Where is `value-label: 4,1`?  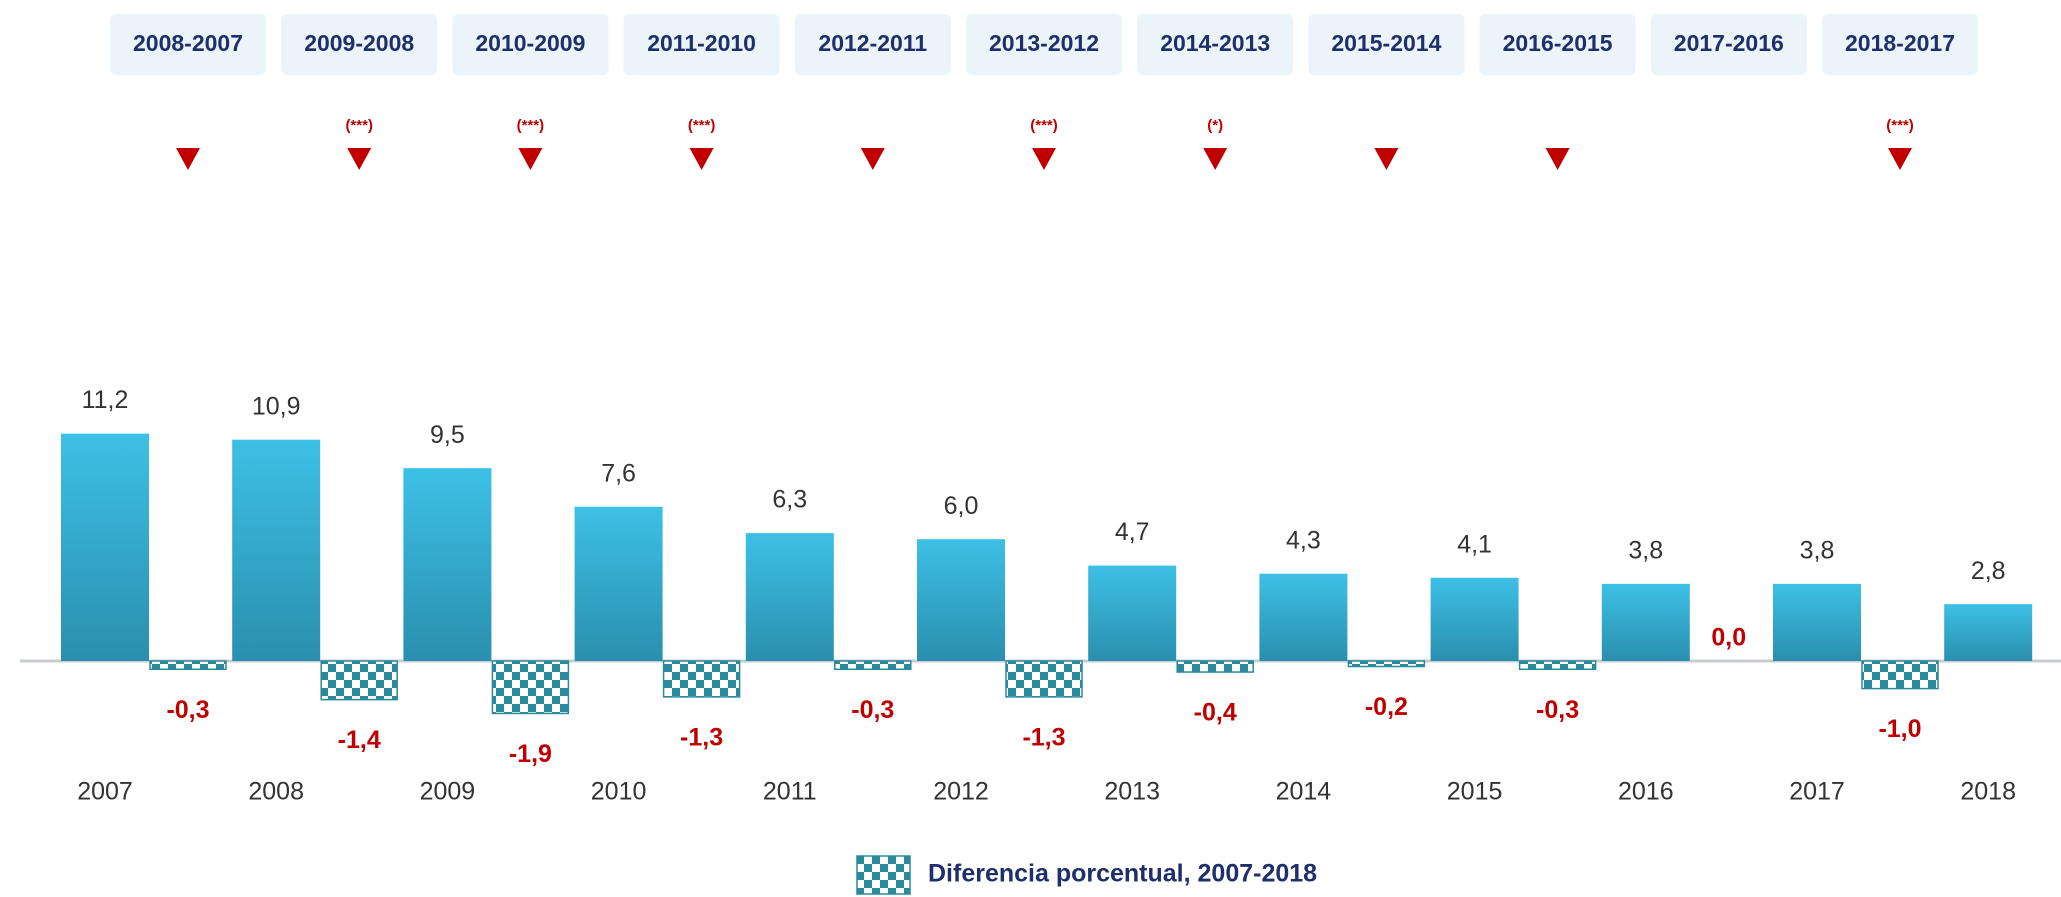
value-label: 4,1 is located at coordinates (1474, 544).